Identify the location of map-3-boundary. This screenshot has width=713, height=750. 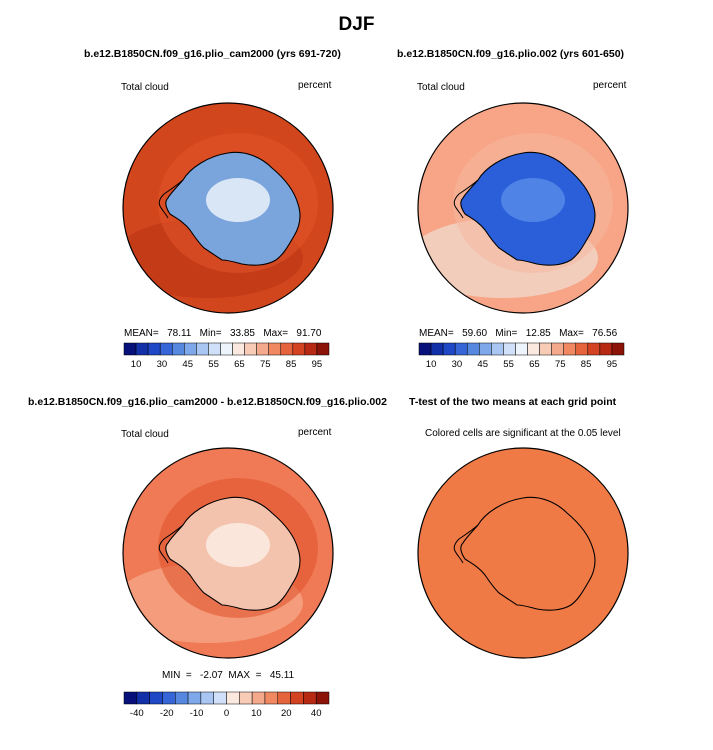
(228, 553).